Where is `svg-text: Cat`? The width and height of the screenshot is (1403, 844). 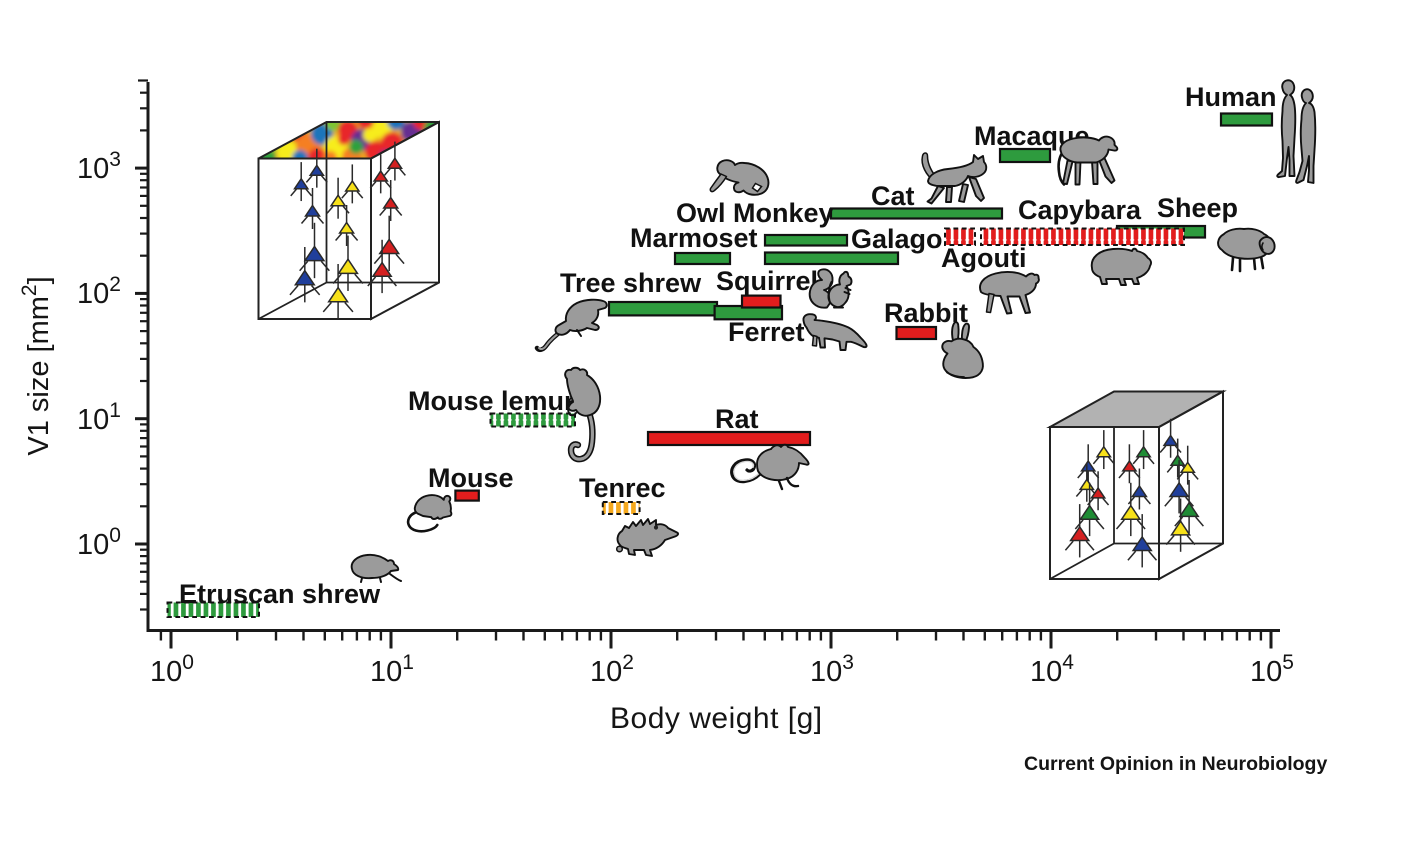 svg-text: Cat is located at coordinates (893, 196).